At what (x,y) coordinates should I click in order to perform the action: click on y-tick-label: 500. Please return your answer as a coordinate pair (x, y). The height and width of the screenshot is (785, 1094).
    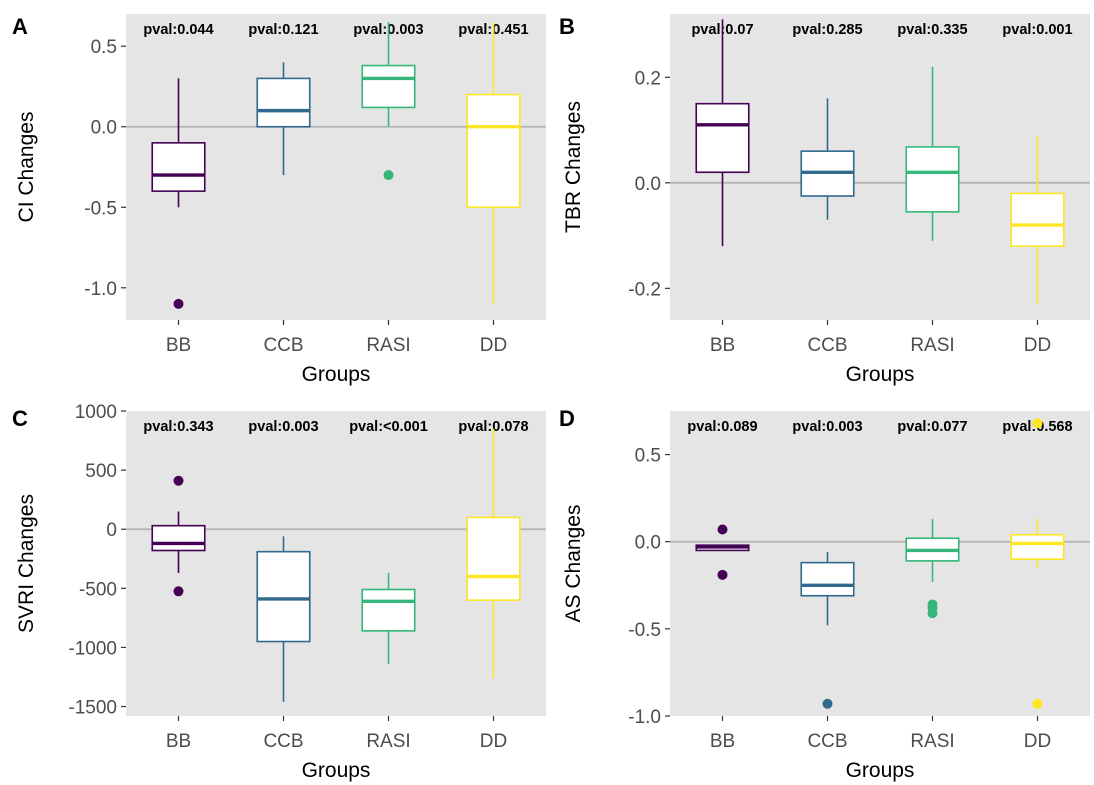
    Looking at the image, I should click on (101, 471).